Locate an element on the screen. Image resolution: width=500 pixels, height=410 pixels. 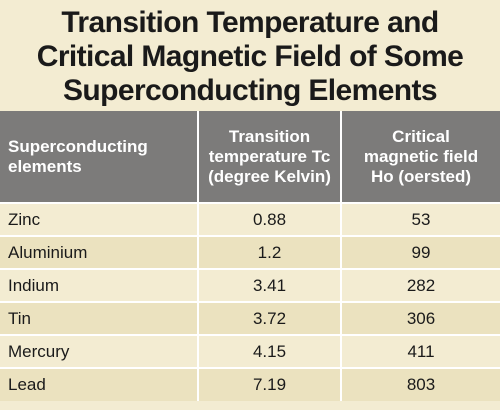
cell-temperature: 3.41 is located at coordinates (269, 285).